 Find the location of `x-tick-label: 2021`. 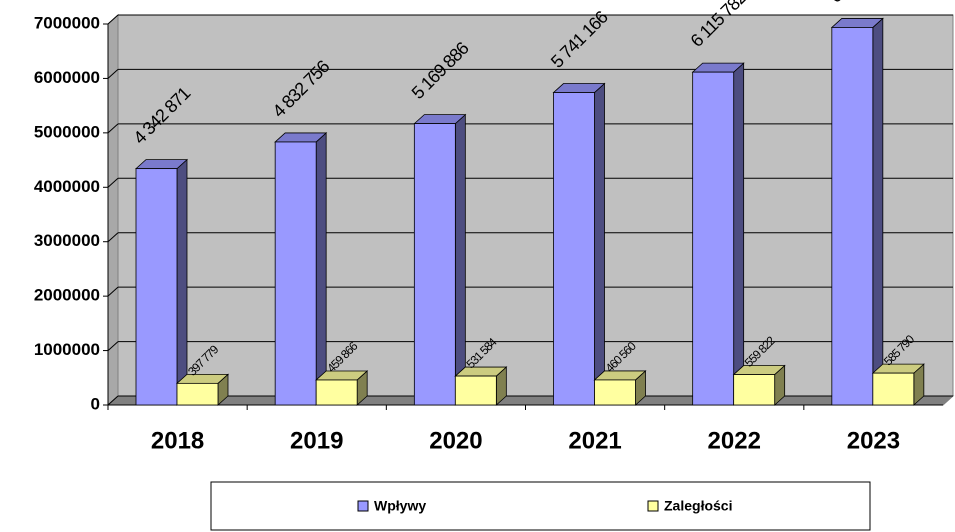

x-tick-label: 2021 is located at coordinates (594, 440).